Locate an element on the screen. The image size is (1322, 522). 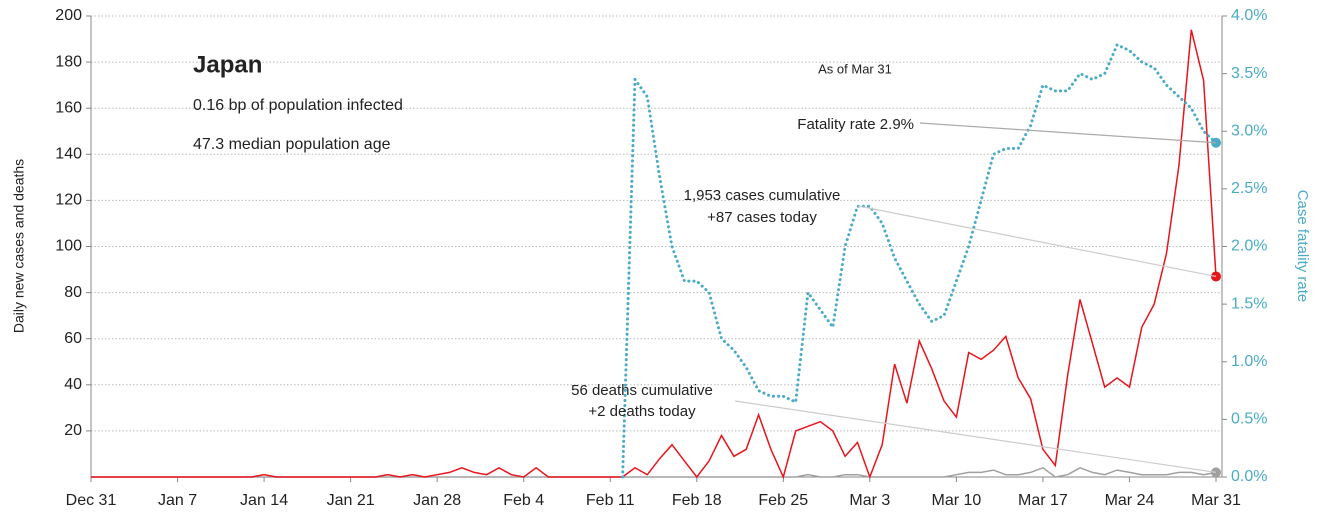
y2-tick-label: 1.5% is located at coordinates (1249, 303).